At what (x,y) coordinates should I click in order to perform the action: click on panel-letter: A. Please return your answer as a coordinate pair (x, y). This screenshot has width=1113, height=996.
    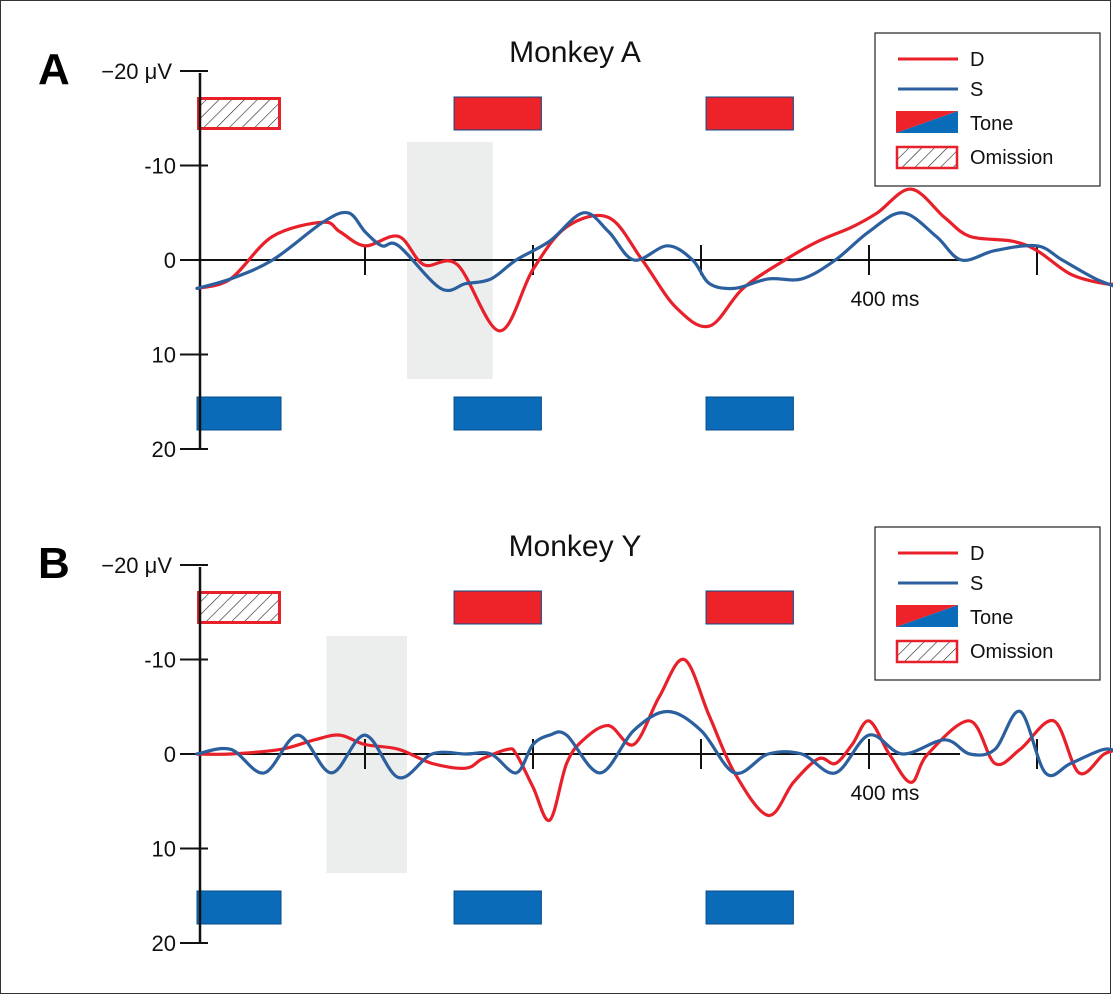
    Looking at the image, I should click on (54, 69).